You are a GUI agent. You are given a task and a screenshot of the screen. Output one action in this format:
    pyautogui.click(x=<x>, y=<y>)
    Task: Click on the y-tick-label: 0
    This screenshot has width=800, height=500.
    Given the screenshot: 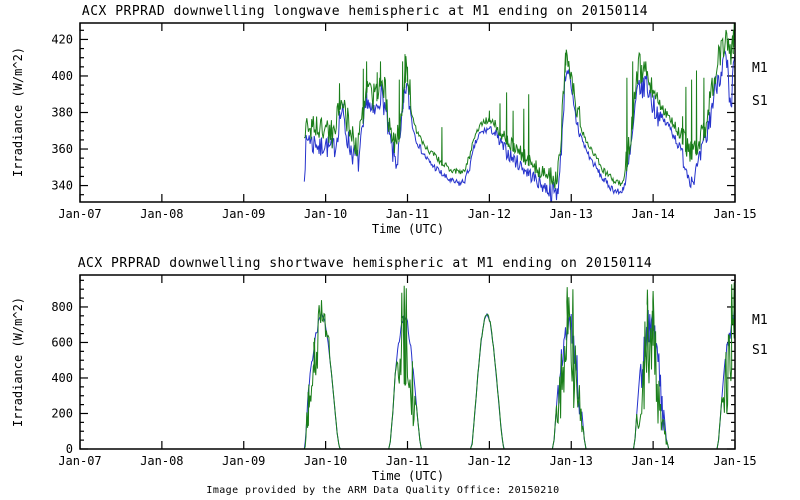 What is the action you would take?
    pyautogui.click(x=69, y=449)
    